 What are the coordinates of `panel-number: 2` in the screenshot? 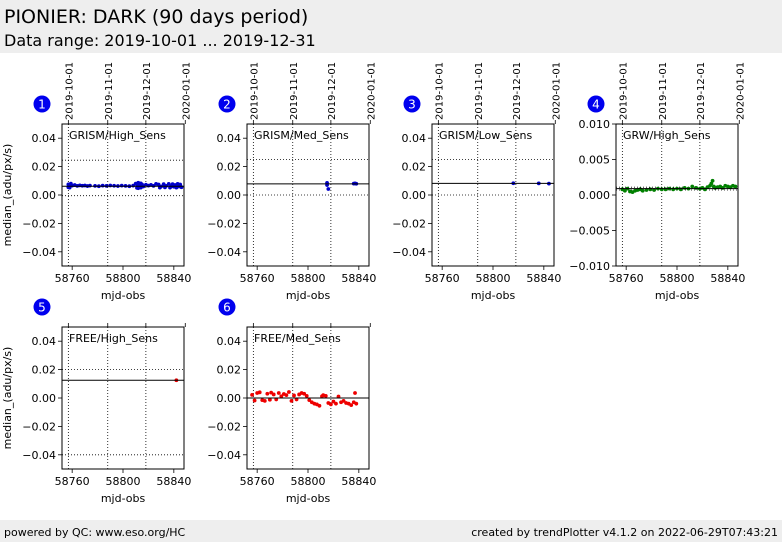 It's located at (227, 105).